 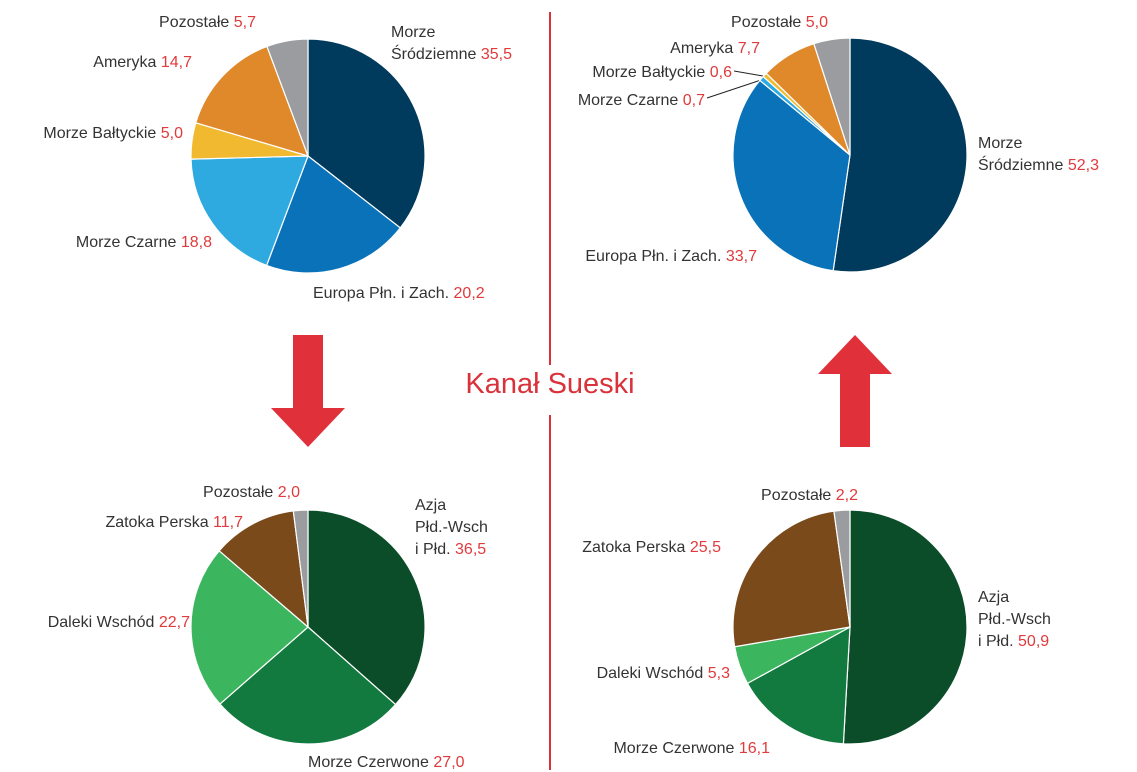 I want to click on value-label: 0,7, so click(x=693, y=100).